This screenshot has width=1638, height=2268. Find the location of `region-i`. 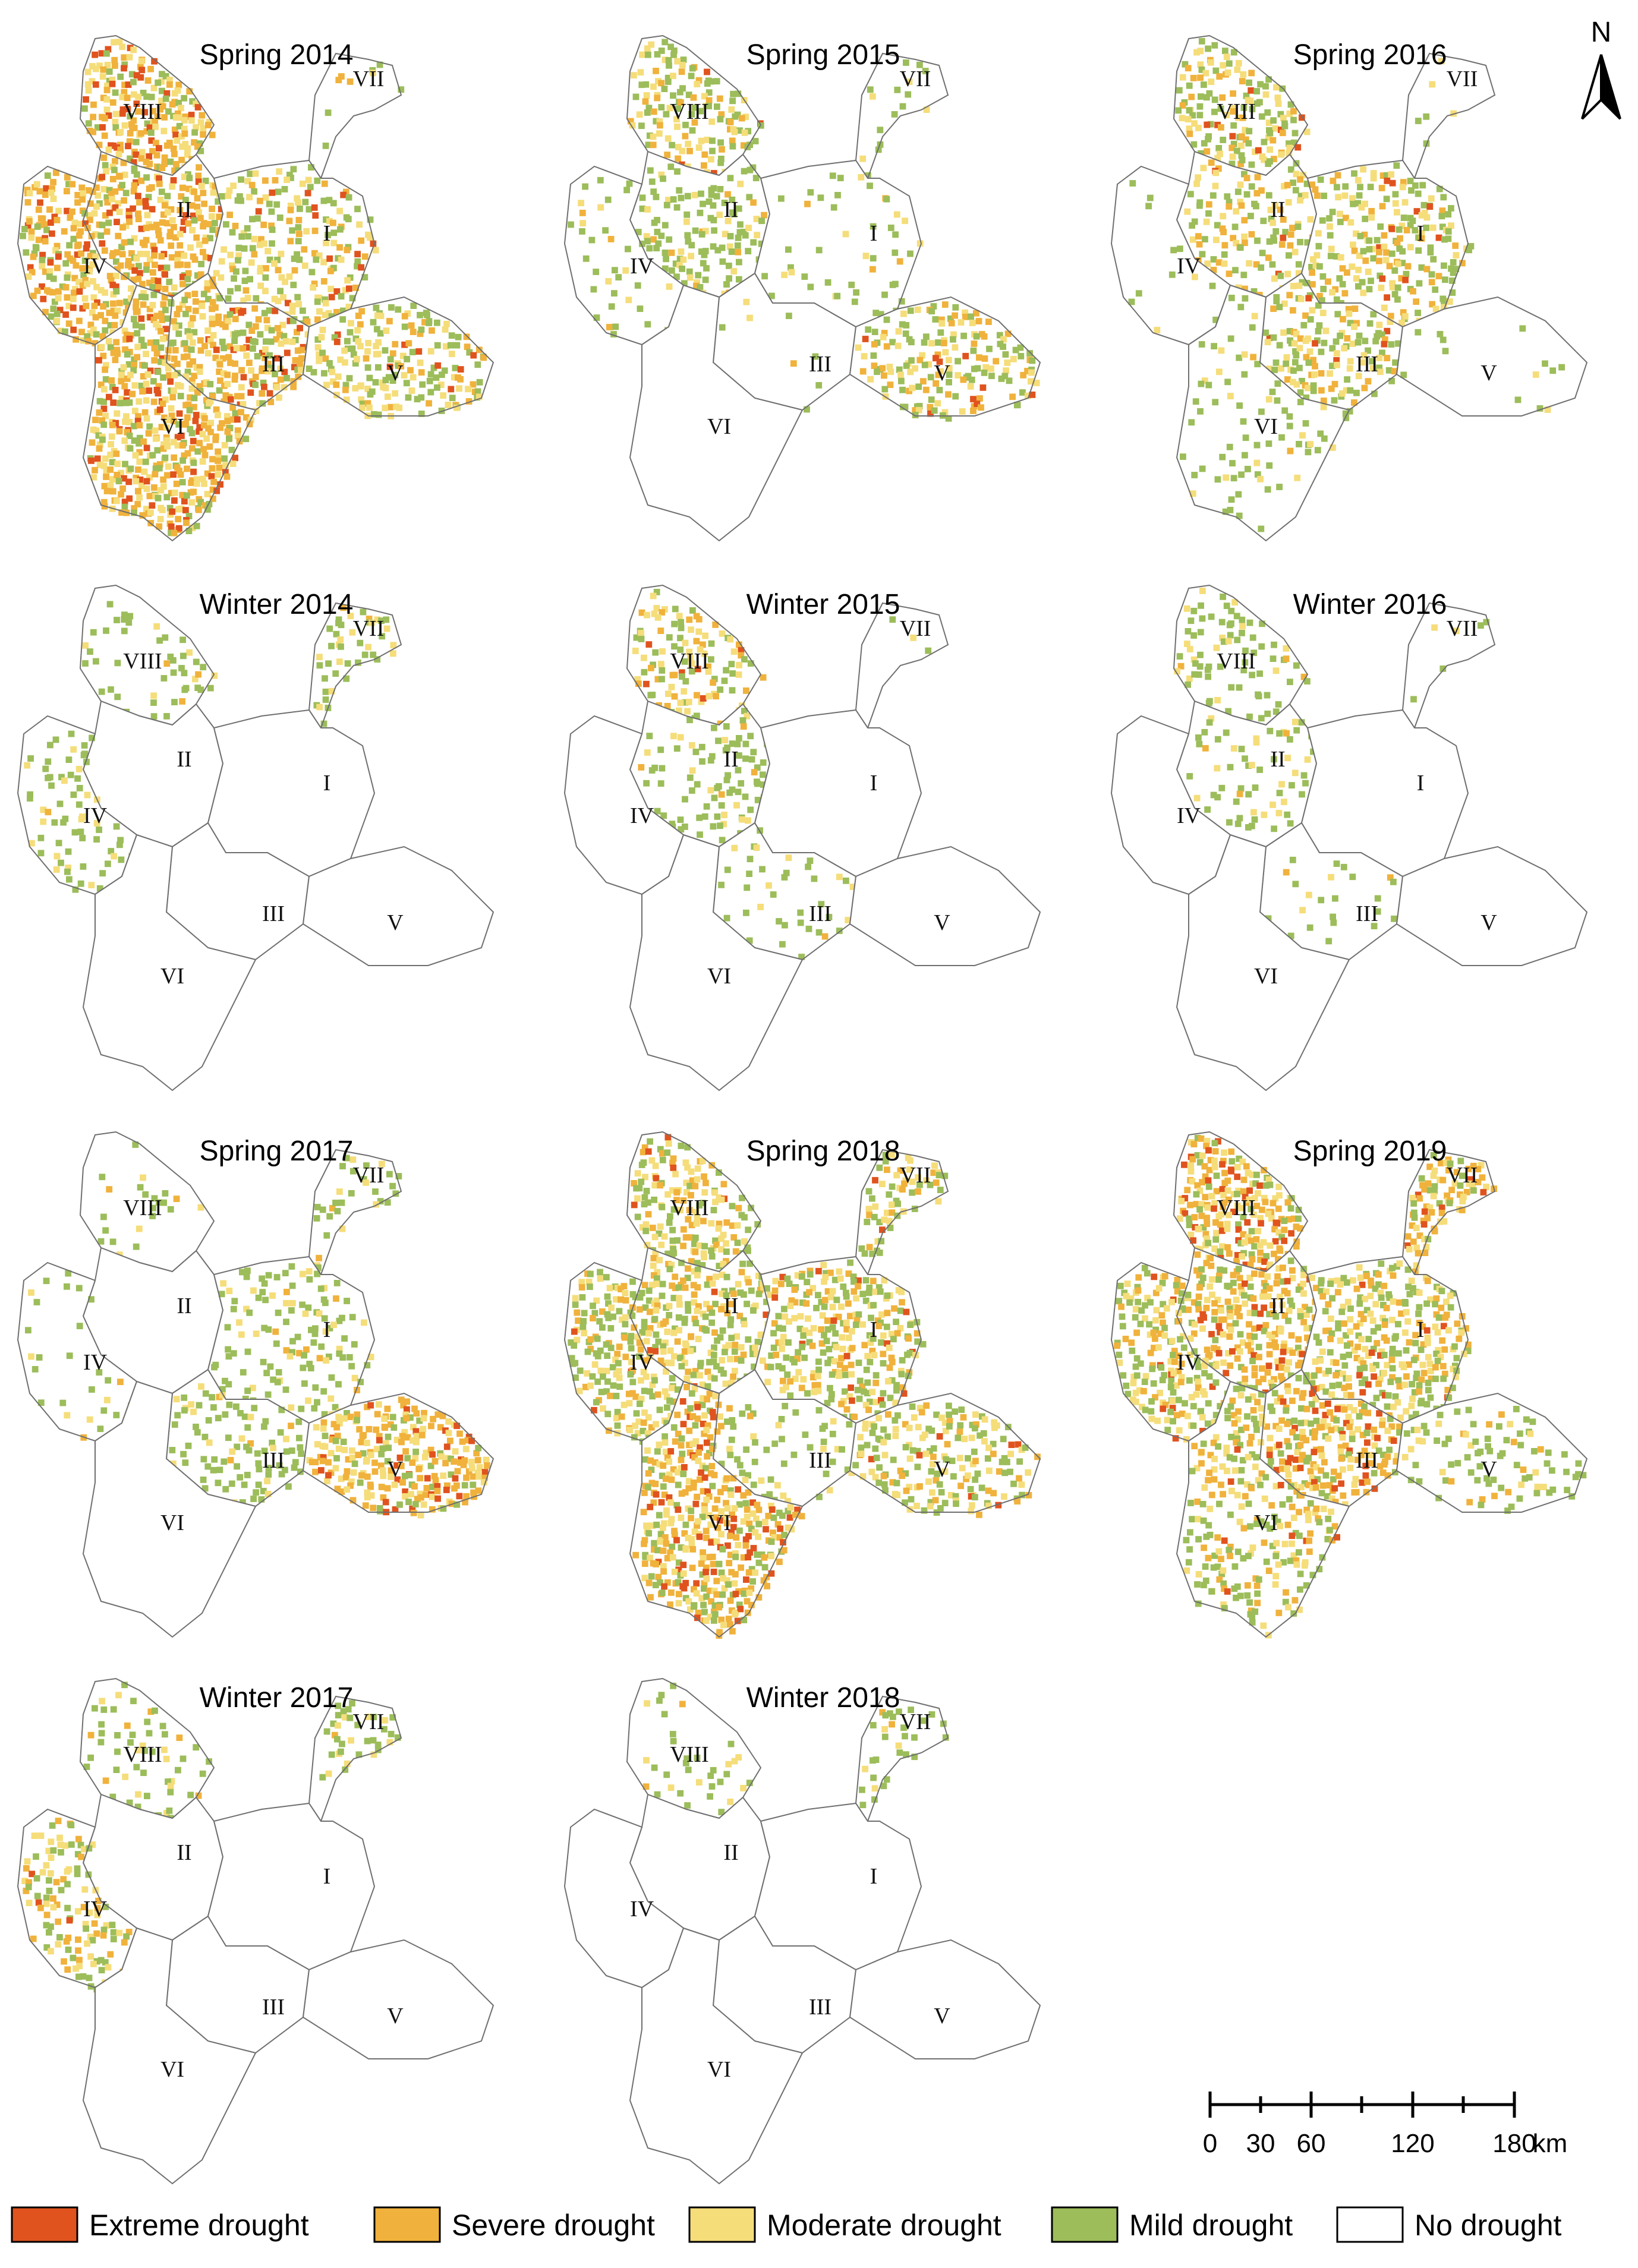

region-i is located at coordinates (1385, 793).